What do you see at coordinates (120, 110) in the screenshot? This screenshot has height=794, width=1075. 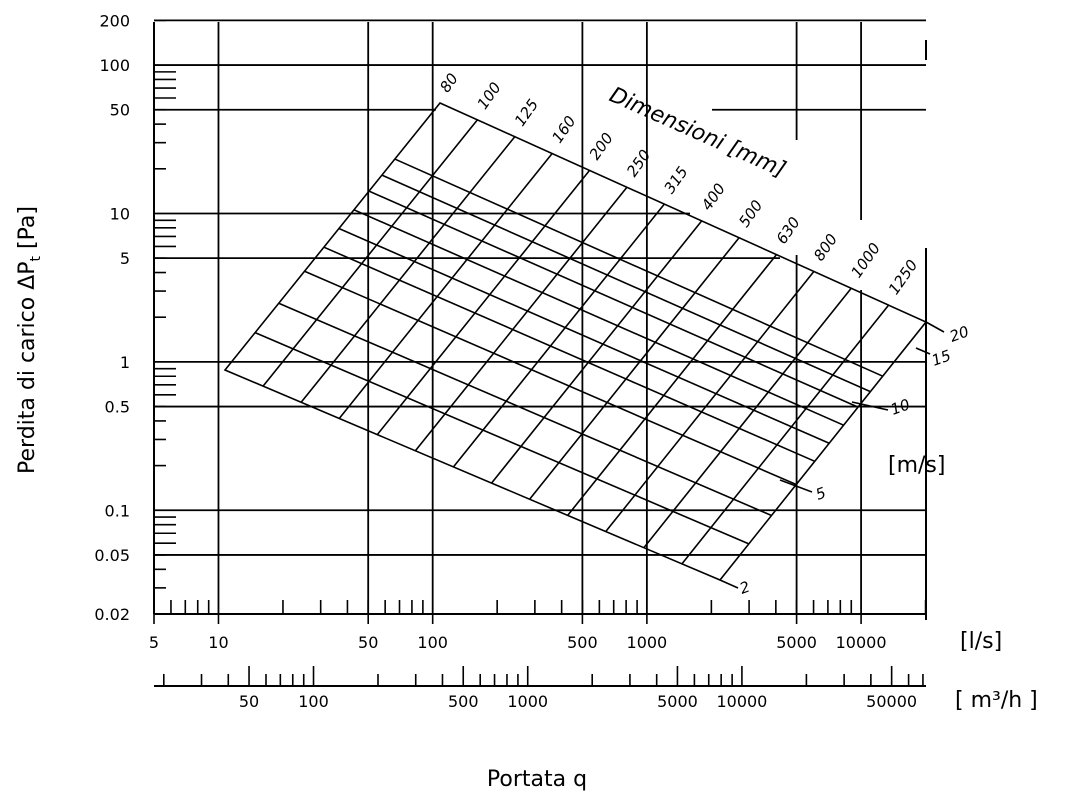 I see `y-tick-label: 50` at bounding box center [120, 110].